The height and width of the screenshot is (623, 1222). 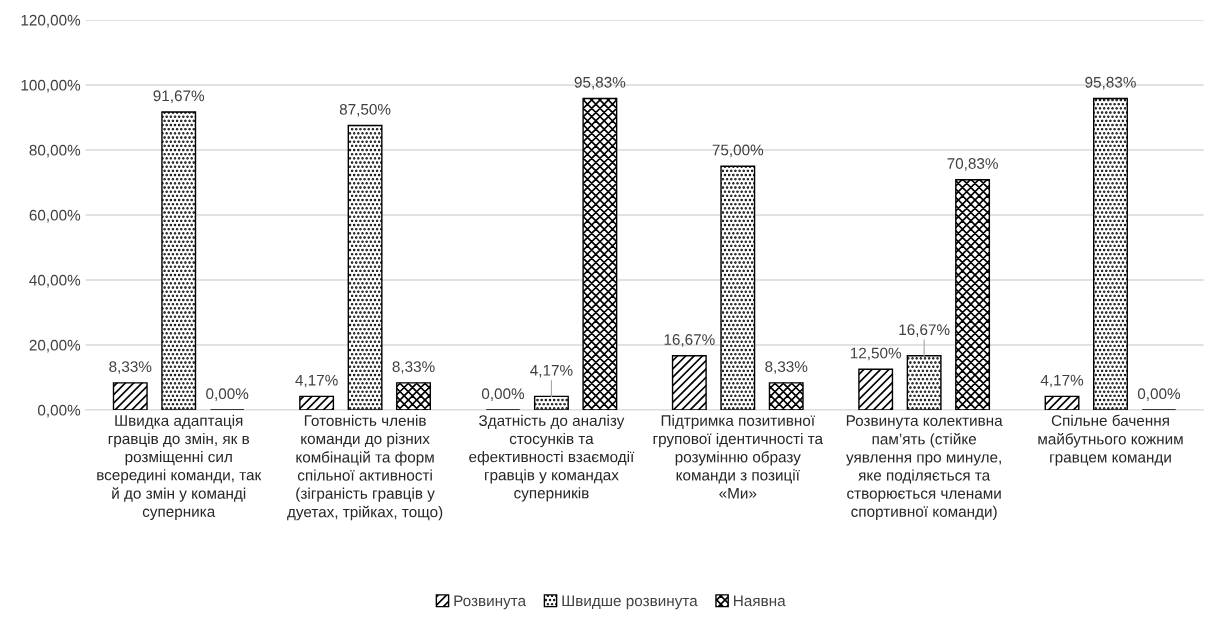 What do you see at coordinates (738, 151) in the screenshot?
I see `data-label: 75,00%` at bounding box center [738, 151].